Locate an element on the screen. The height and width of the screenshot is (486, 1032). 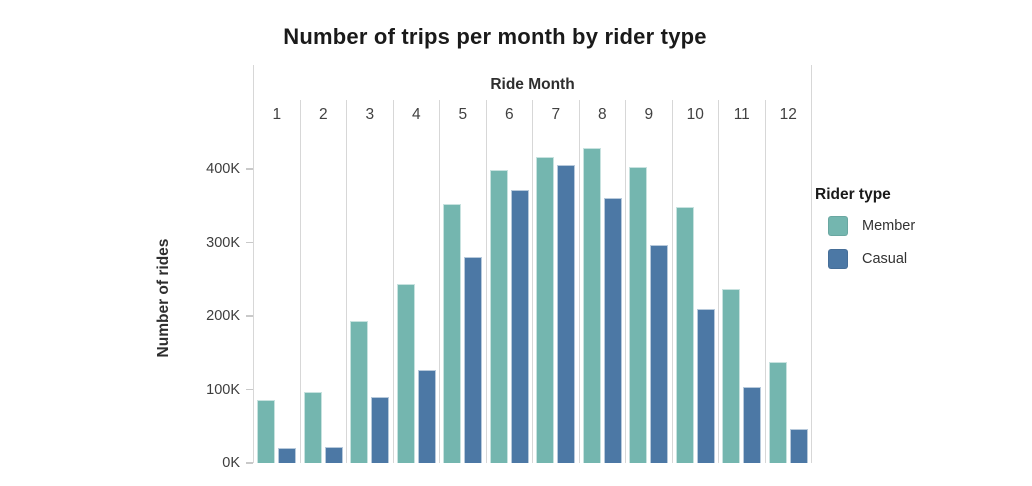
legend-label-casual: Casual is located at coordinates (885, 259).